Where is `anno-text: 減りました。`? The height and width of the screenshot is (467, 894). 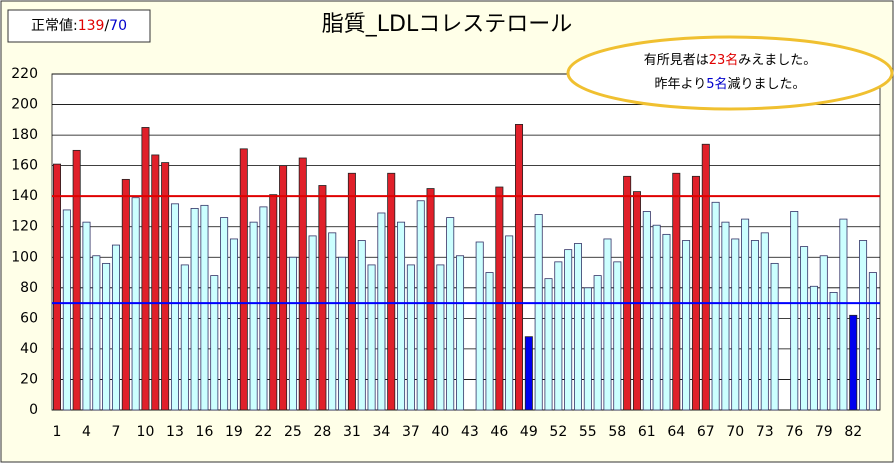 anno-text: 減りました。 is located at coordinates (767, 84).